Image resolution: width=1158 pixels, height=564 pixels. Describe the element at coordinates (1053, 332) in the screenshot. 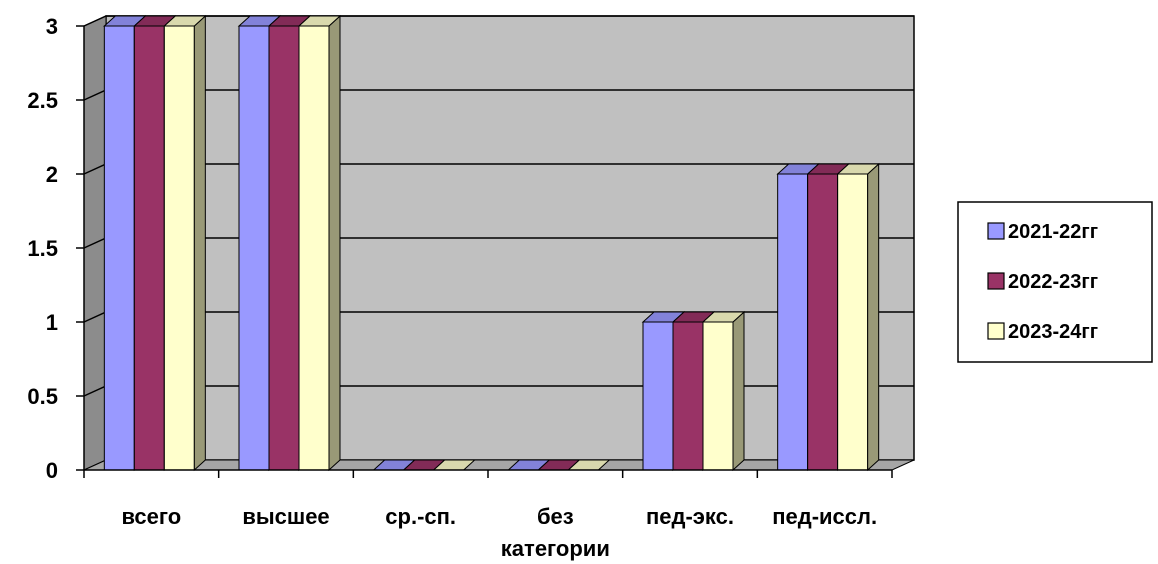

I see `legend-label: 2023-24гг` at that location.